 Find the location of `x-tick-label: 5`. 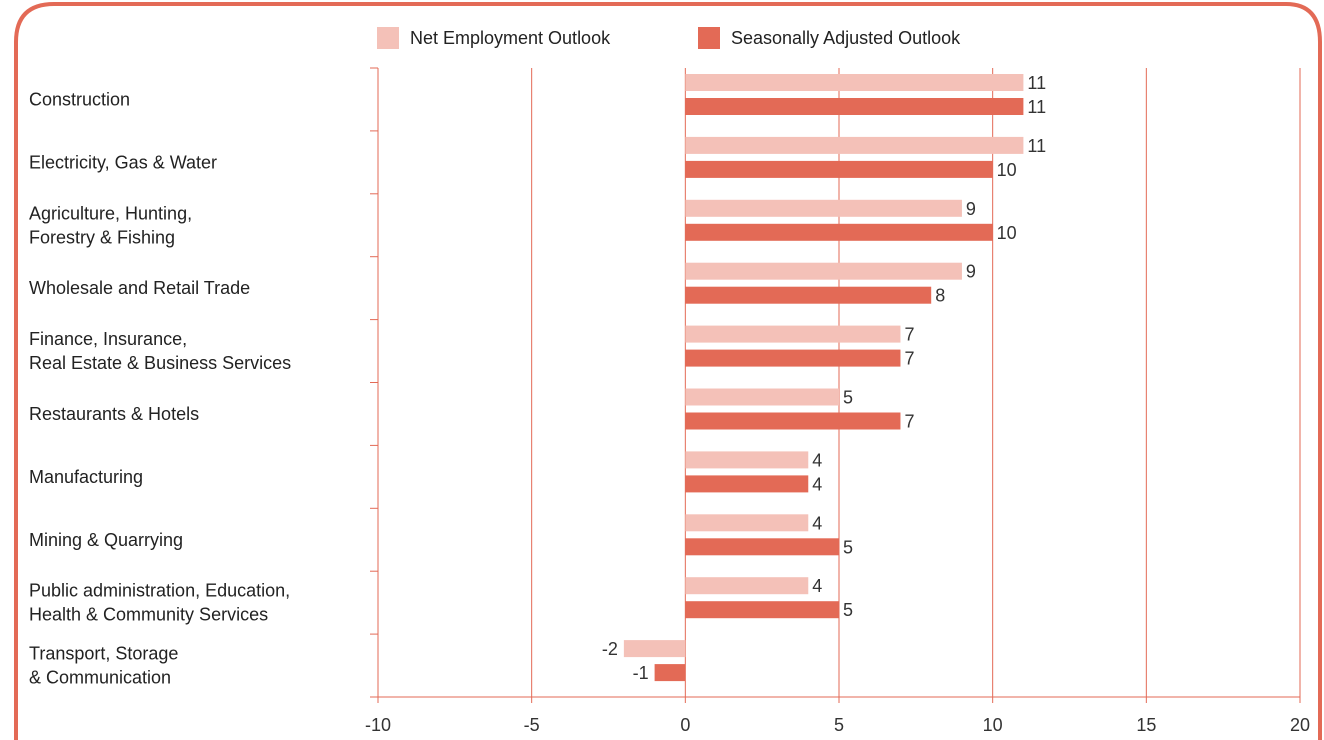

x-tick-label: 5 is located at coordinates (839, 725).